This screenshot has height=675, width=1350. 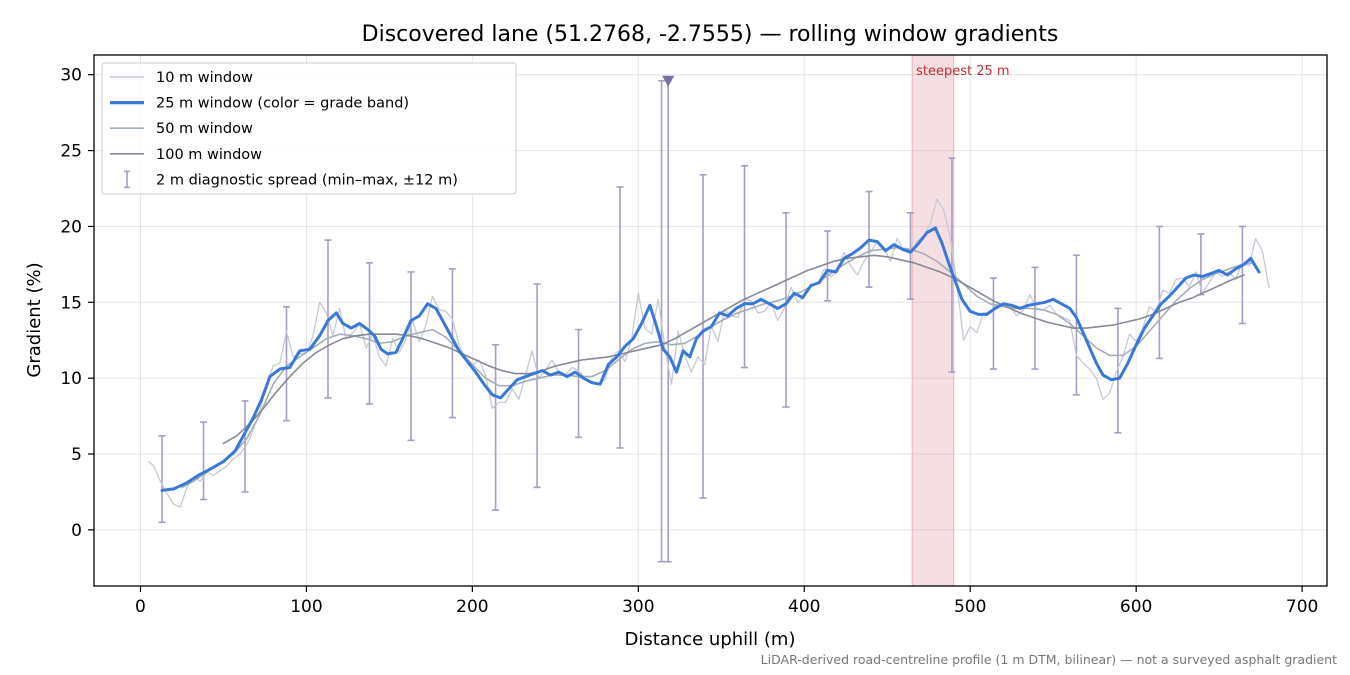 I want to click on legend-item: 10 m window, so click(x=181, y=78).